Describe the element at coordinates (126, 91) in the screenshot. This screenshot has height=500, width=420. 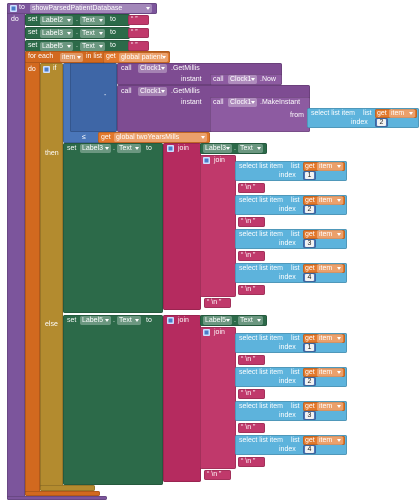
I see `call-label: call` at that location.